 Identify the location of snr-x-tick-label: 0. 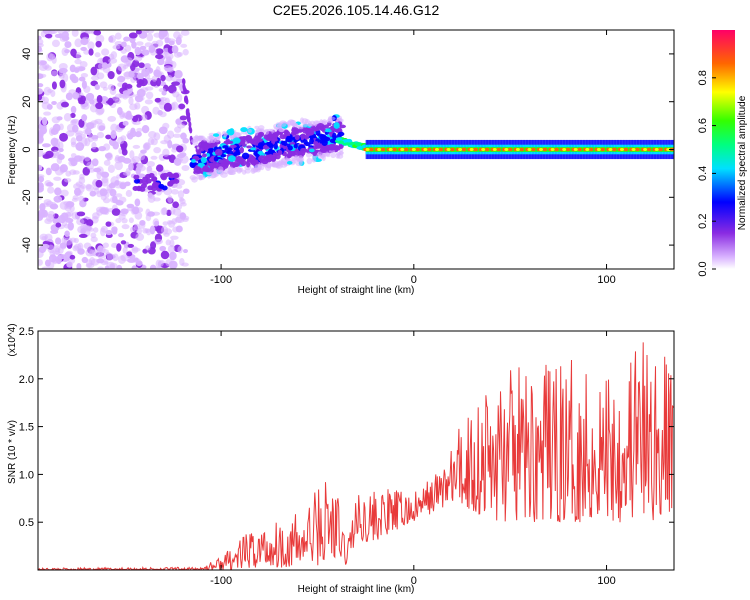
(414, 581).